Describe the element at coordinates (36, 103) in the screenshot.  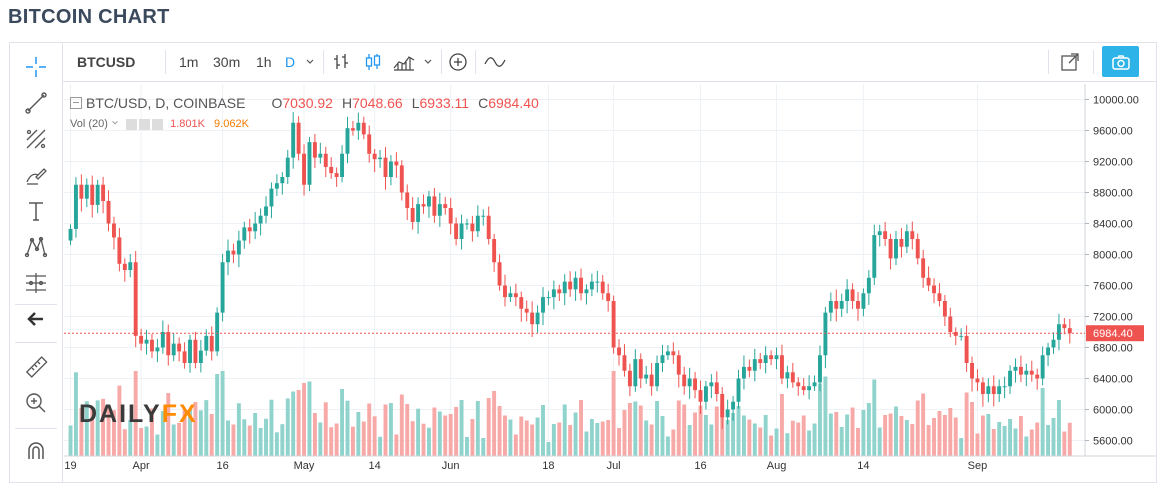
I see `trend-line-icon` at that location.